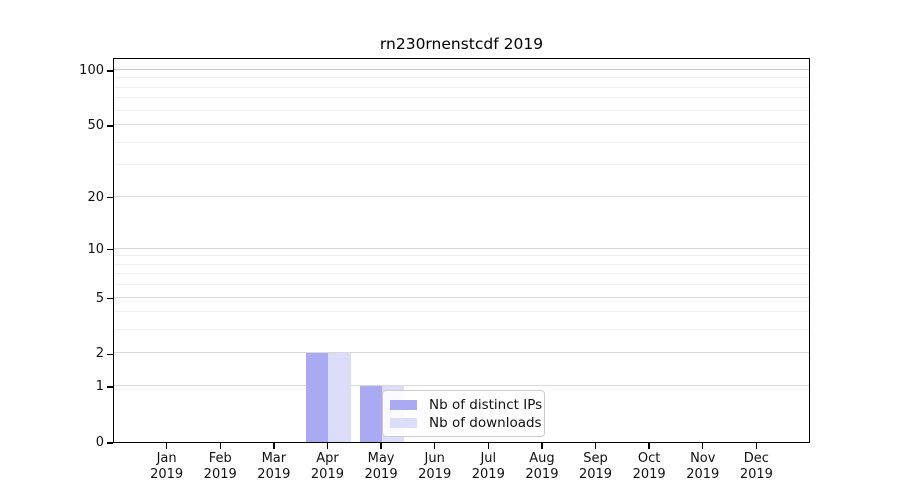  Describe the element at coordinates (756, 466) in the screenshot. I see `x-tick-label: Dec 2019` at that location.